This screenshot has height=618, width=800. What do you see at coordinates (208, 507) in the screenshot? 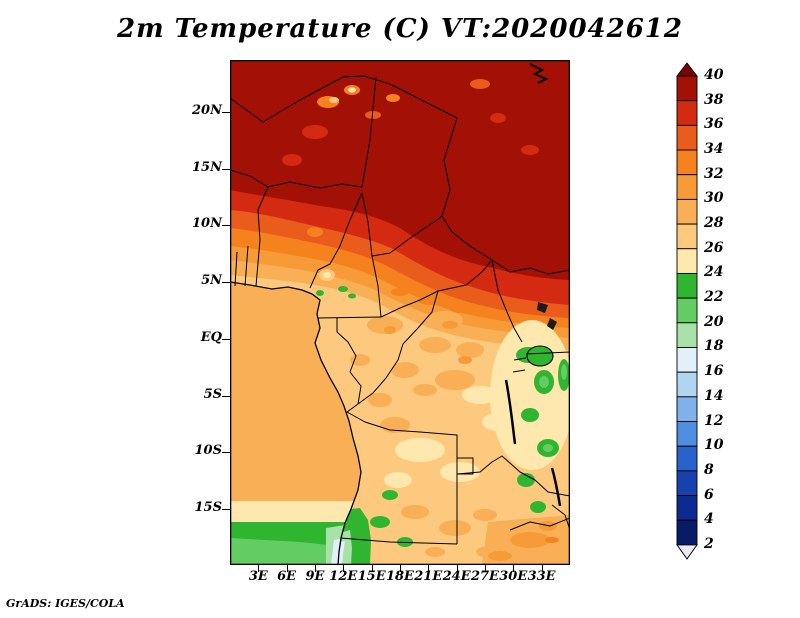
I see `lat-tick-label: 15S` at bounding box center [208, 507].